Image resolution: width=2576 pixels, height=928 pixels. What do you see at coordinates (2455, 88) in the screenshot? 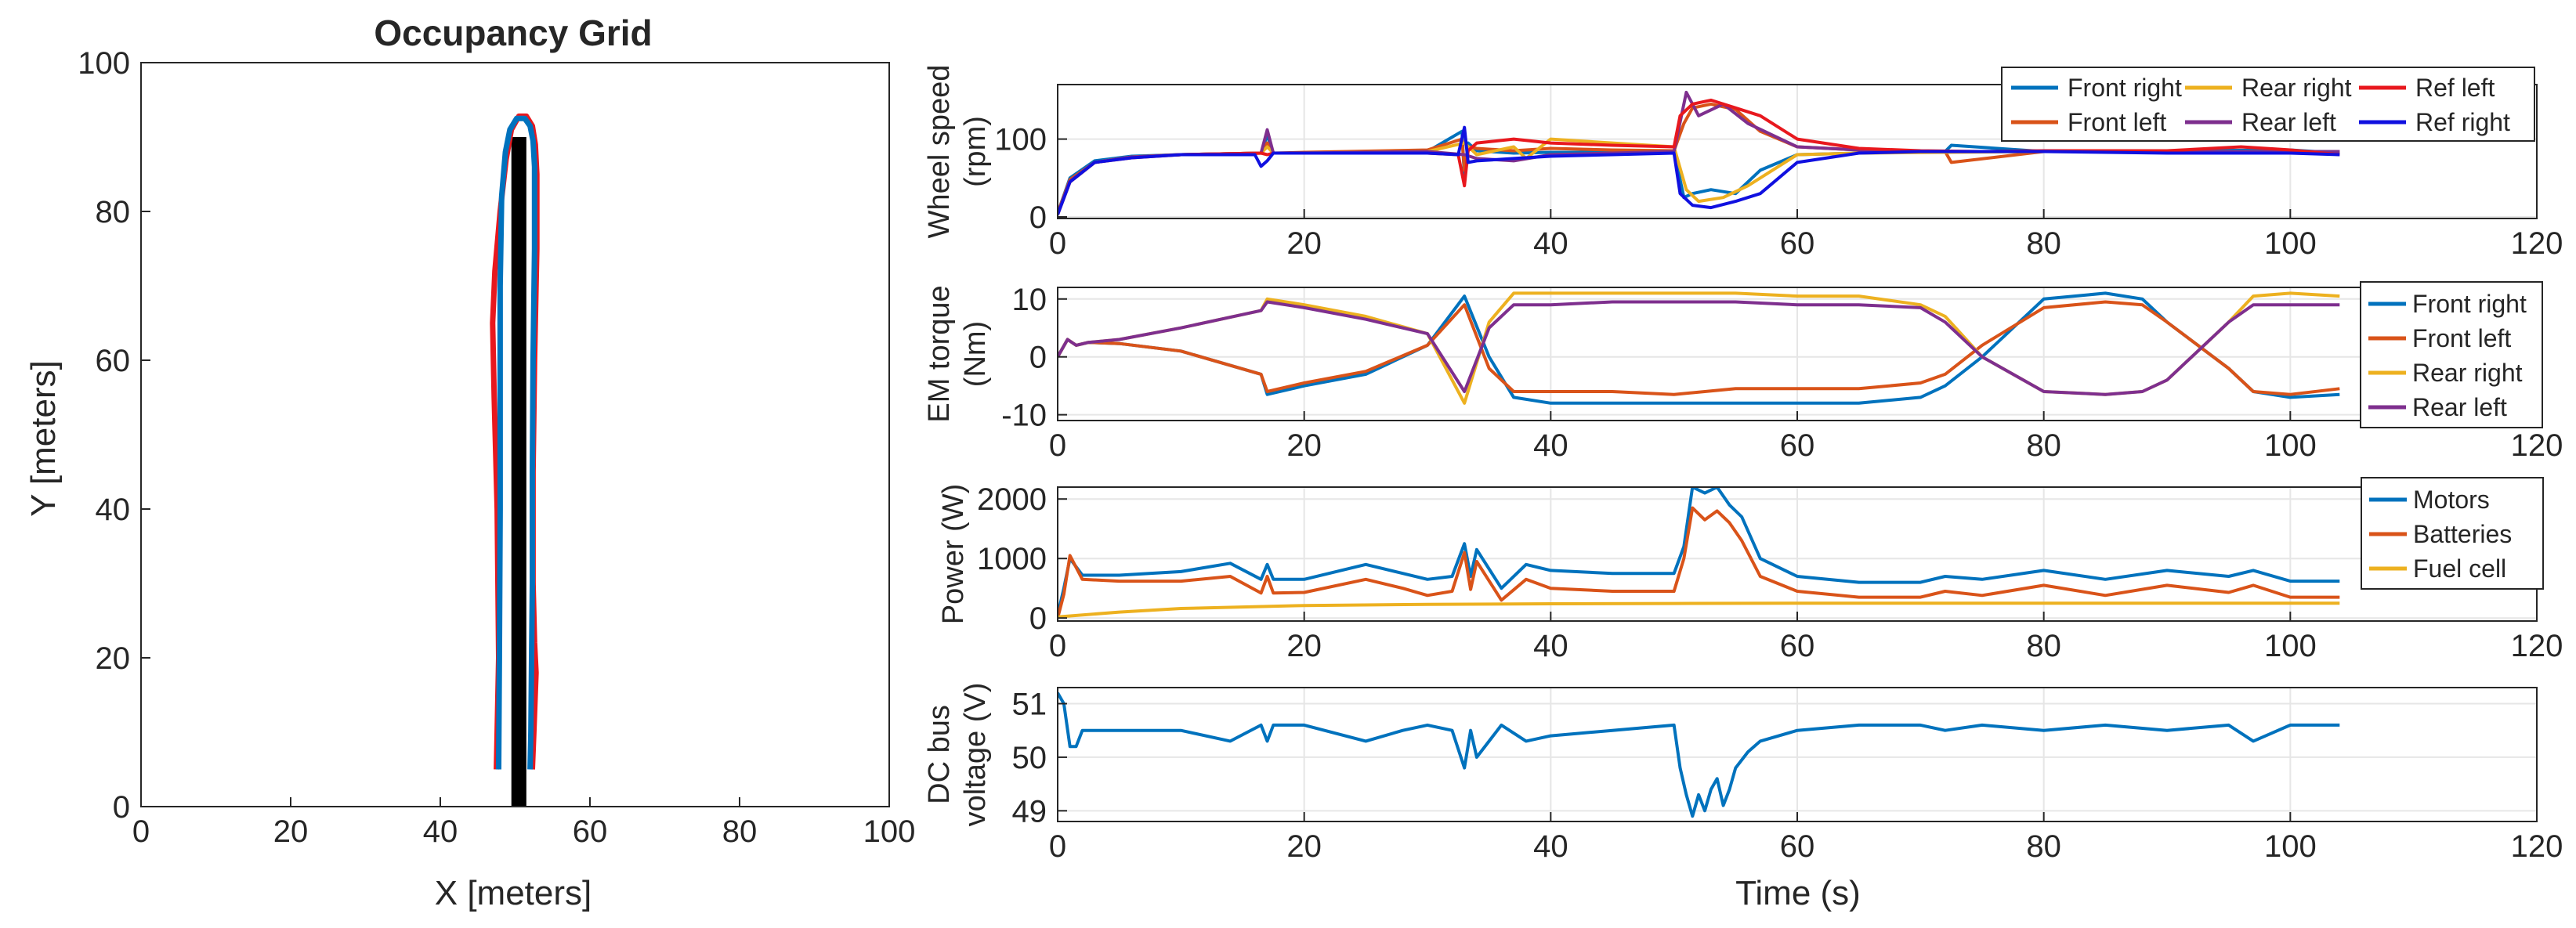
I see `legend-label: Ref left` at bounding box center [2455, 88].